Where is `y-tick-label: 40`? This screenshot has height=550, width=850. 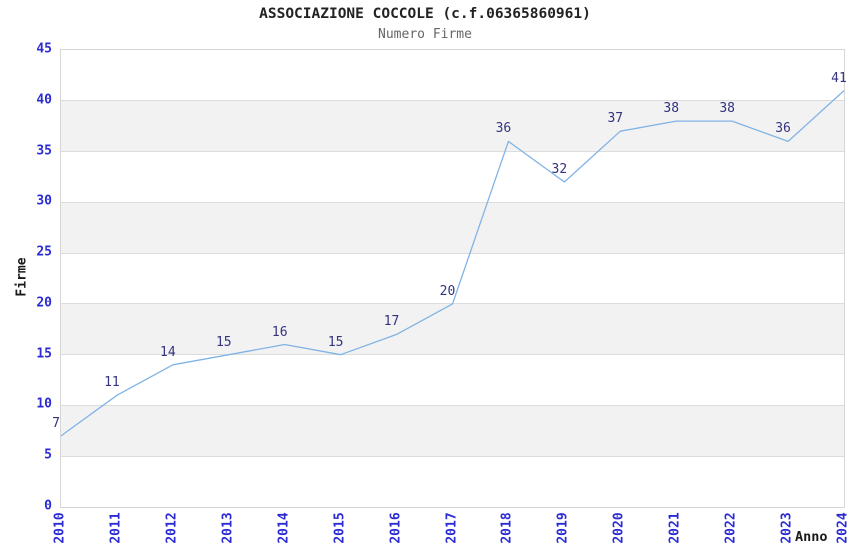
y-tick-label: 40 is located at coordinates (44, 100).